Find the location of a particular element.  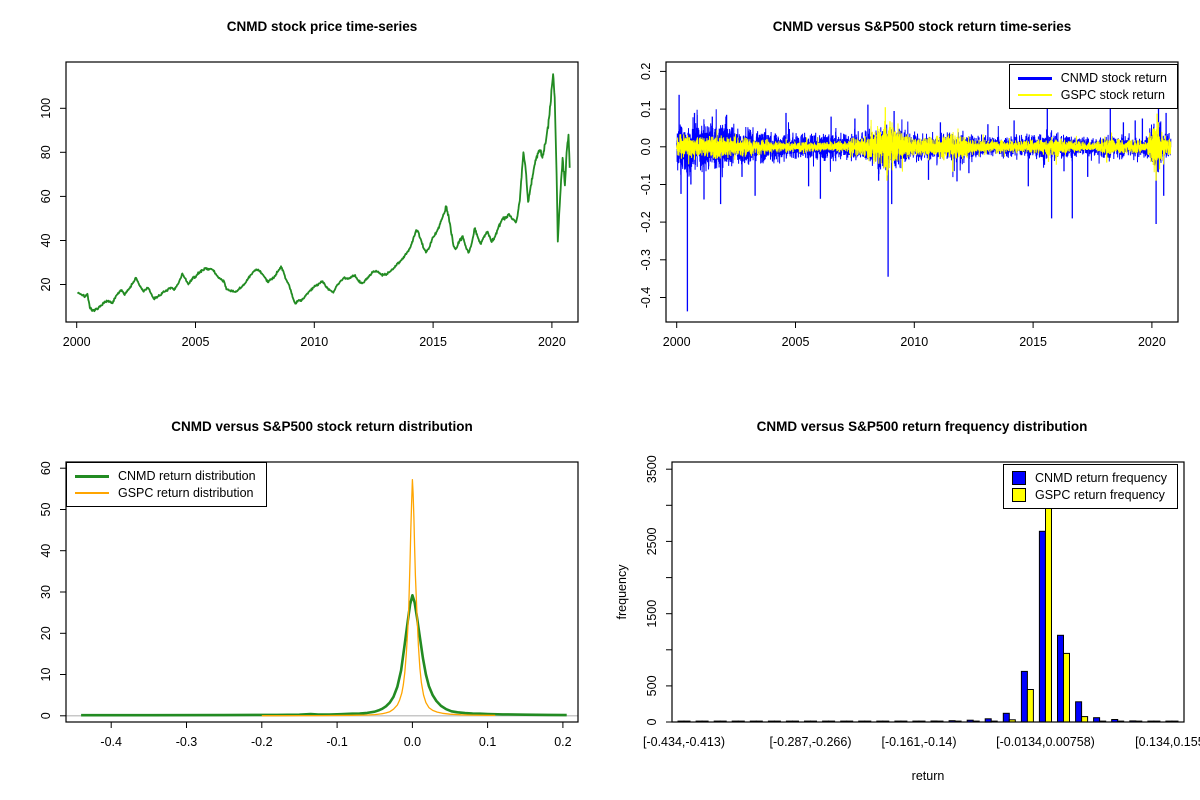

y-tick-label: 500 is located at coordinates (652, 685).